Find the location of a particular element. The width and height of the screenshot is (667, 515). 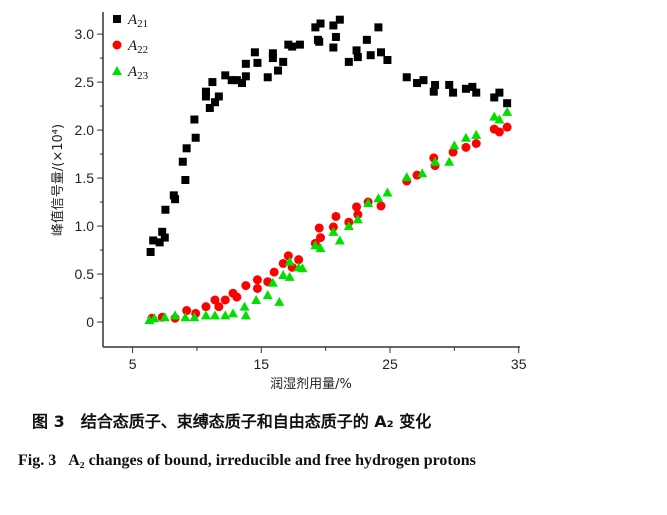

y-axis-label: 峰值信号量/(×10⁴) is located at coordinates (58, 180).